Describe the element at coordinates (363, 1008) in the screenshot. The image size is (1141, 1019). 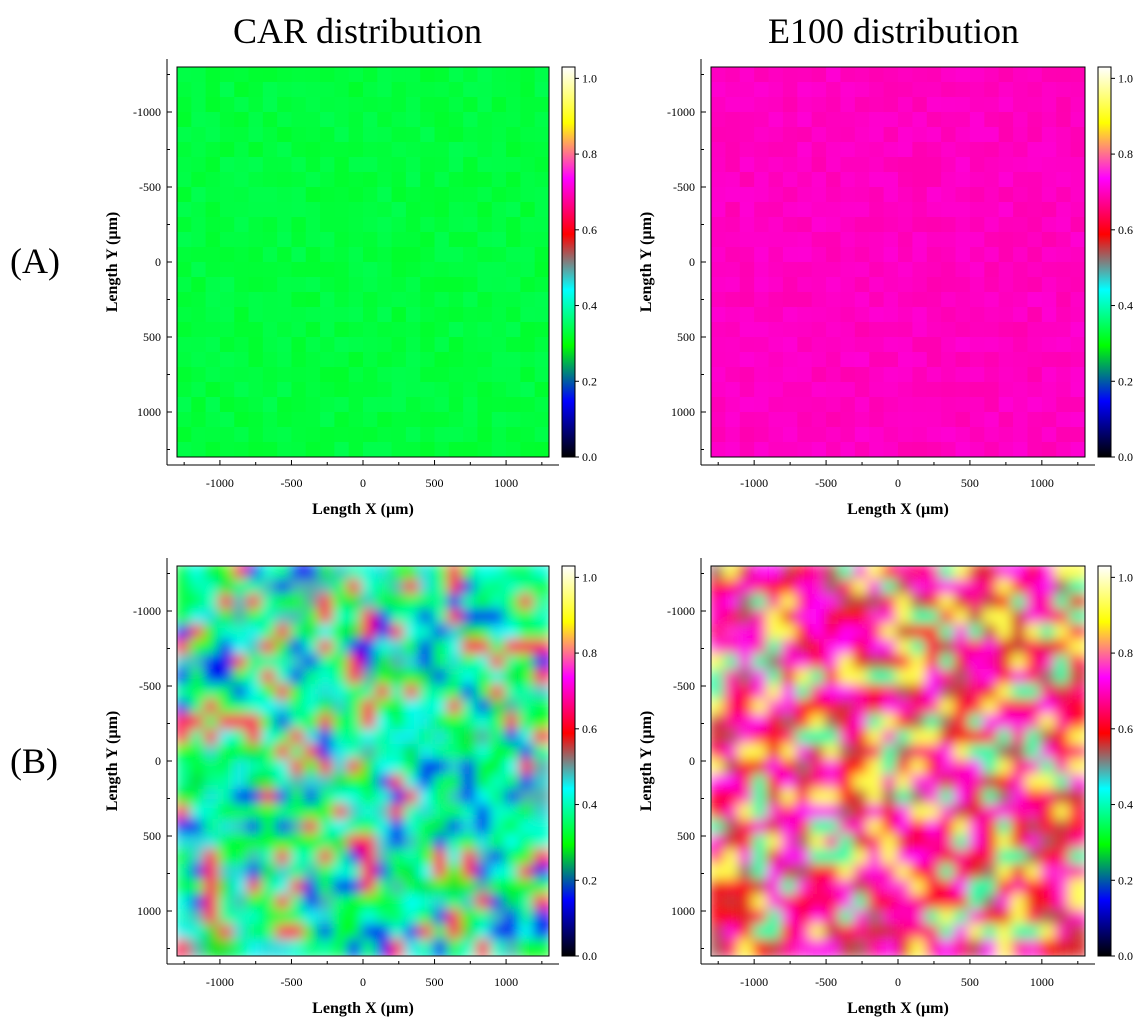
I see `x-axis-label: Length X (µm)` at that location.